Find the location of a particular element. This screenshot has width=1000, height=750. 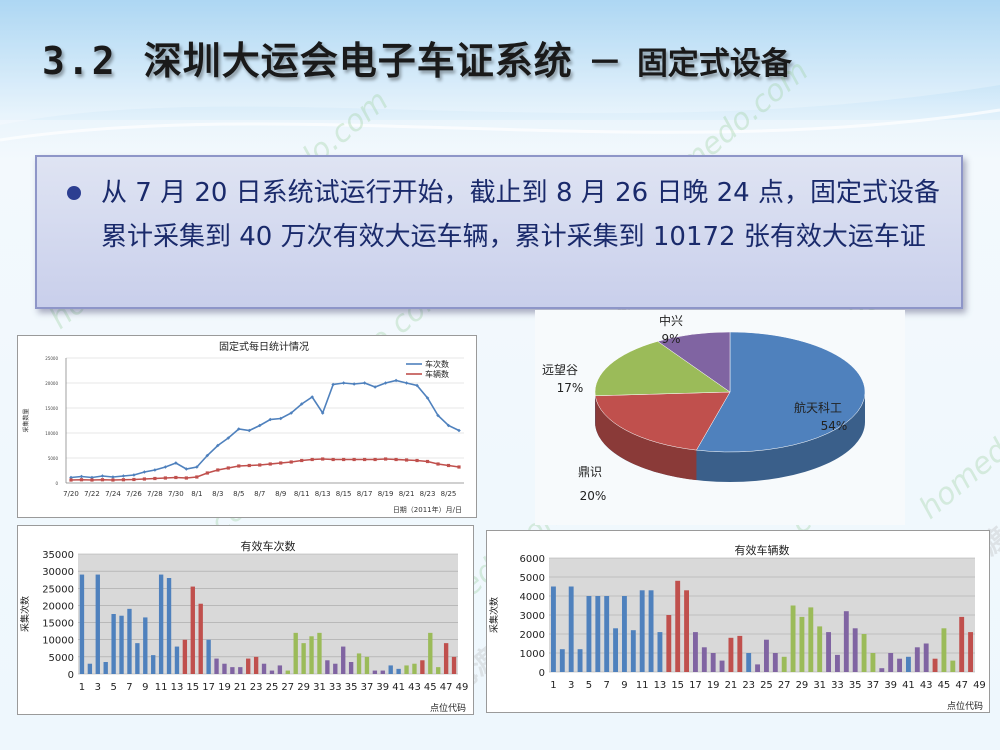

x-tick-label: 43 is located at coordinates (926, 685).